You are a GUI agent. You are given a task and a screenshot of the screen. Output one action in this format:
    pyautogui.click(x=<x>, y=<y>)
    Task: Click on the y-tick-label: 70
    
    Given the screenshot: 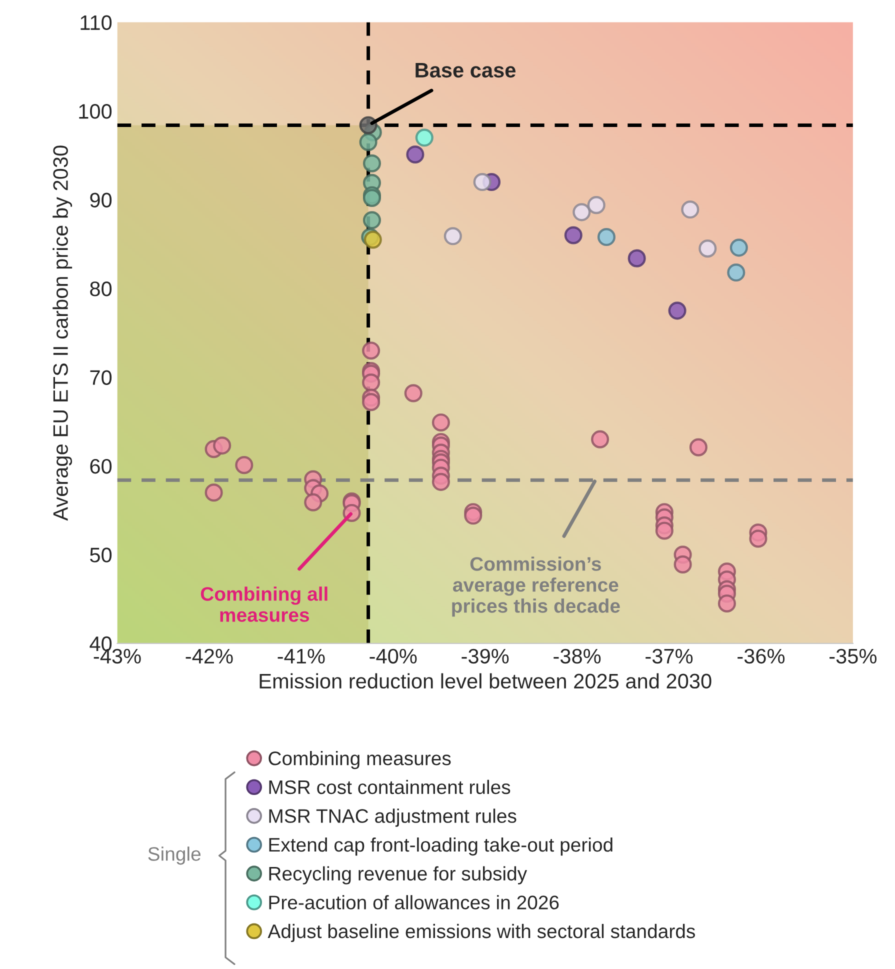 What is the action you would take?
    pyautogui.click(x=101, y=377)
    